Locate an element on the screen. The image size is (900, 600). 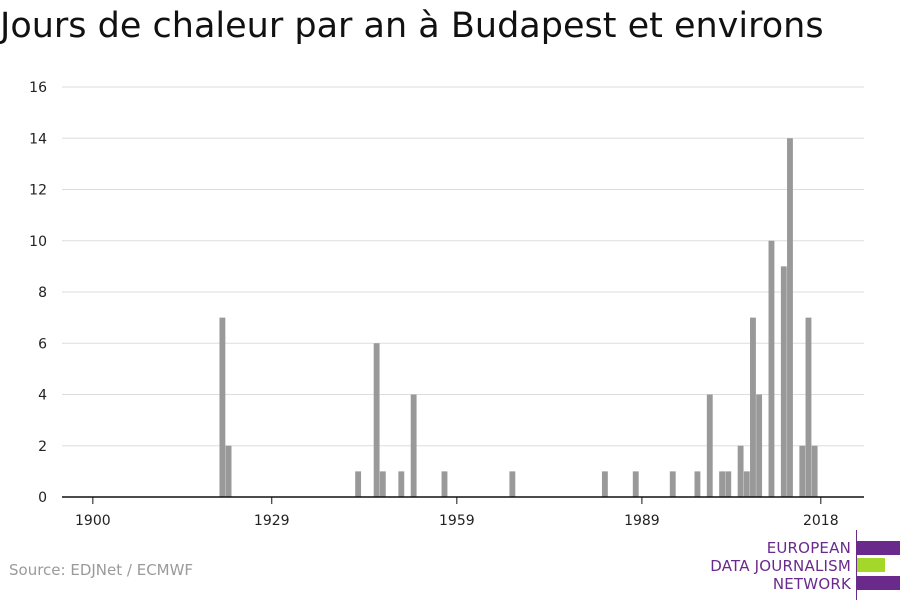
x-axis-labels: 1900 1929 1959 1989 2018 is located at coordinates (457, 521).